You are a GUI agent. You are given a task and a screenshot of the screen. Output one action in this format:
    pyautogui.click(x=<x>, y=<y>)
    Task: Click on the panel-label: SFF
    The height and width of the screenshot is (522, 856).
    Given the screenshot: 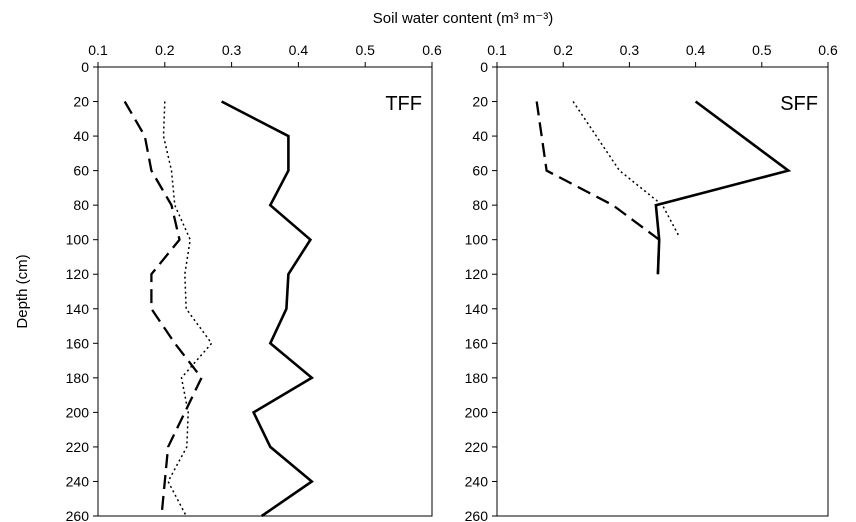 What is the action you would take?
    pyautogui.click(x=799, y=104)
    